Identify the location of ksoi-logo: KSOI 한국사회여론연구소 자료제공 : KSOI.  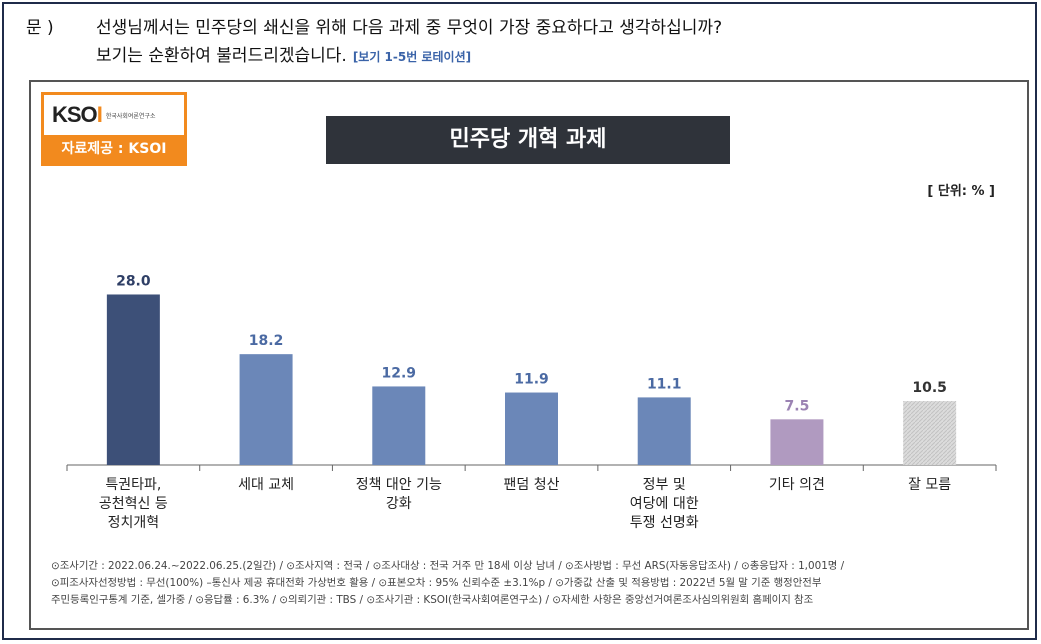
(114, 129).